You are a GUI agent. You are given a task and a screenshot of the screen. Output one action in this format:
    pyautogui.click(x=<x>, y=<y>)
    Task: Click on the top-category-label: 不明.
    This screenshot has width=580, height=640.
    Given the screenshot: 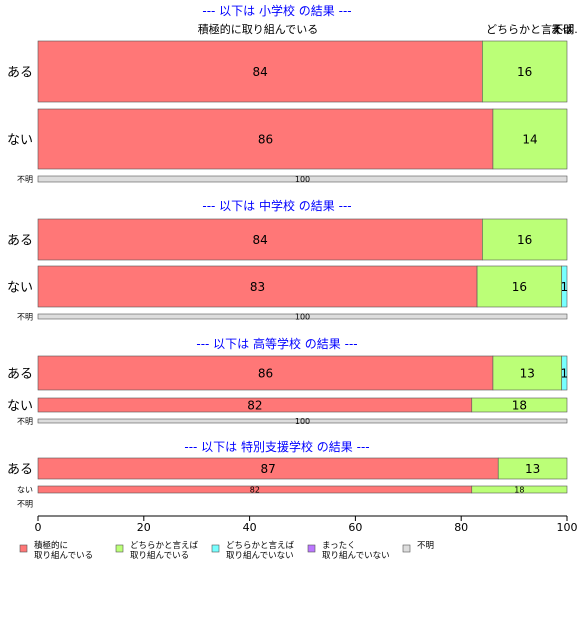 What is the action you would take?
    pyautogui.click(x=565, y=29)
    